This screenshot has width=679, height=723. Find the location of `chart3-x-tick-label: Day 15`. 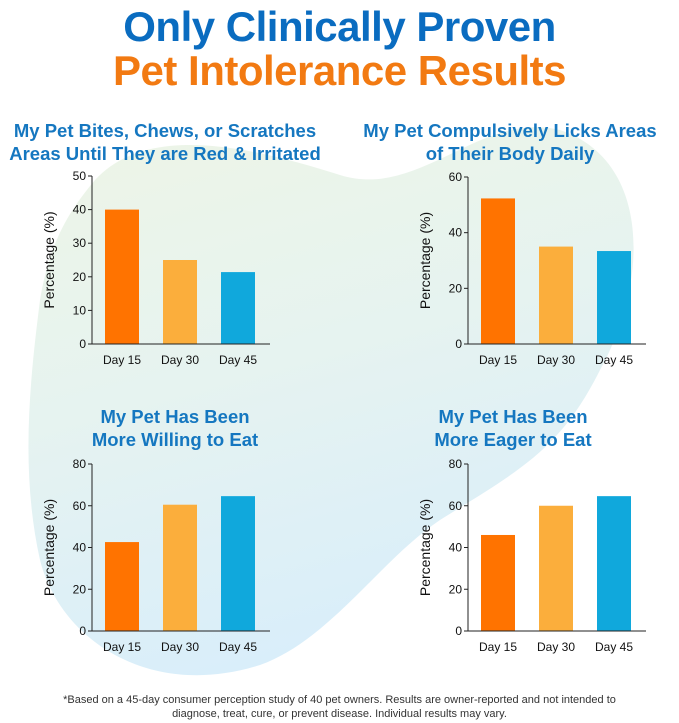

chart3-x-tick-label: Day 15 is located at coordinates (122, 647).